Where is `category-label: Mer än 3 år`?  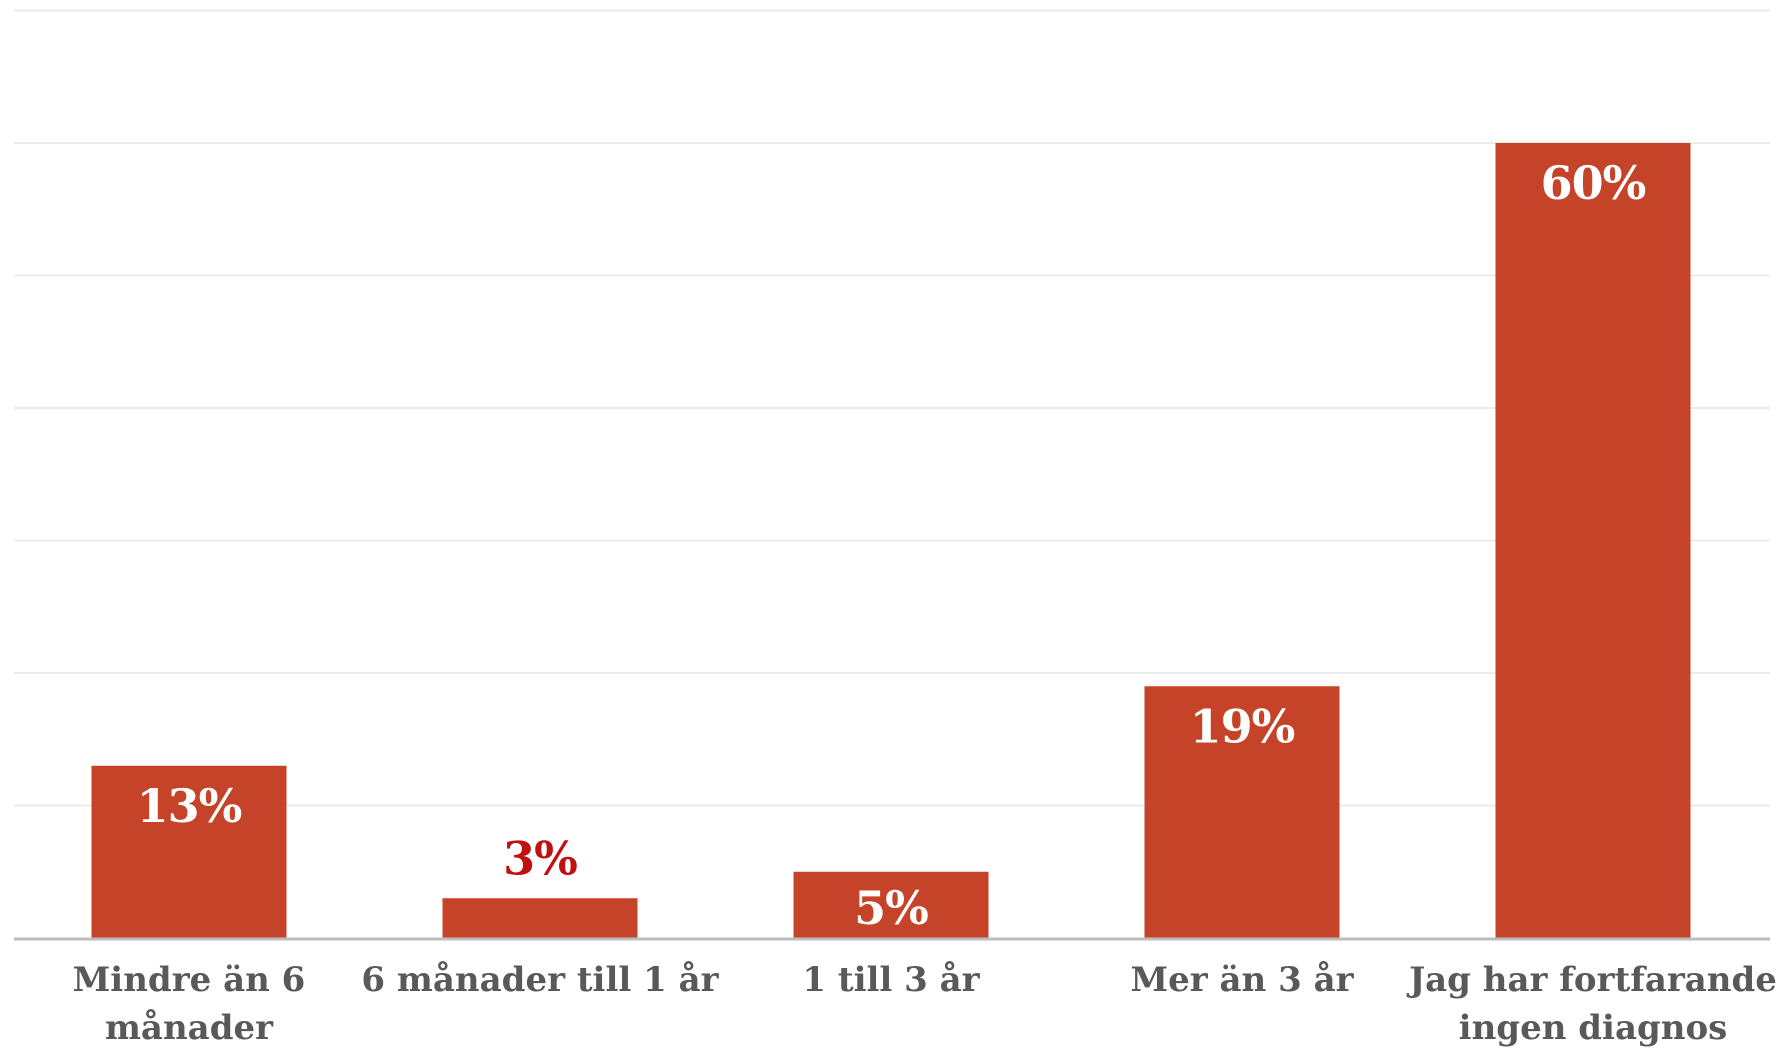 category-label: Mer än 3 år is located at coordinates (1242, 980).